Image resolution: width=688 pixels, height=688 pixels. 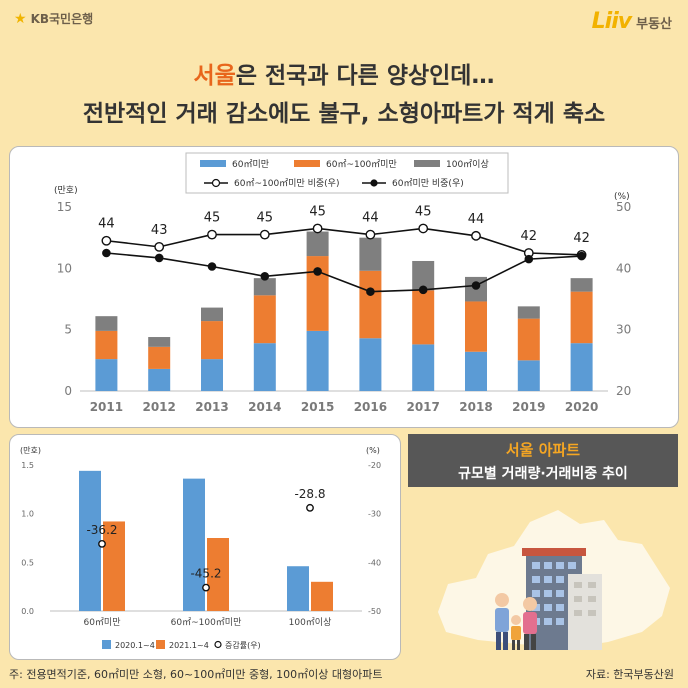 What do you see at coordinates (189, 645) in the screenshot?
I see `legend-label: 2021.1~4` at bounding box center [189, 645].